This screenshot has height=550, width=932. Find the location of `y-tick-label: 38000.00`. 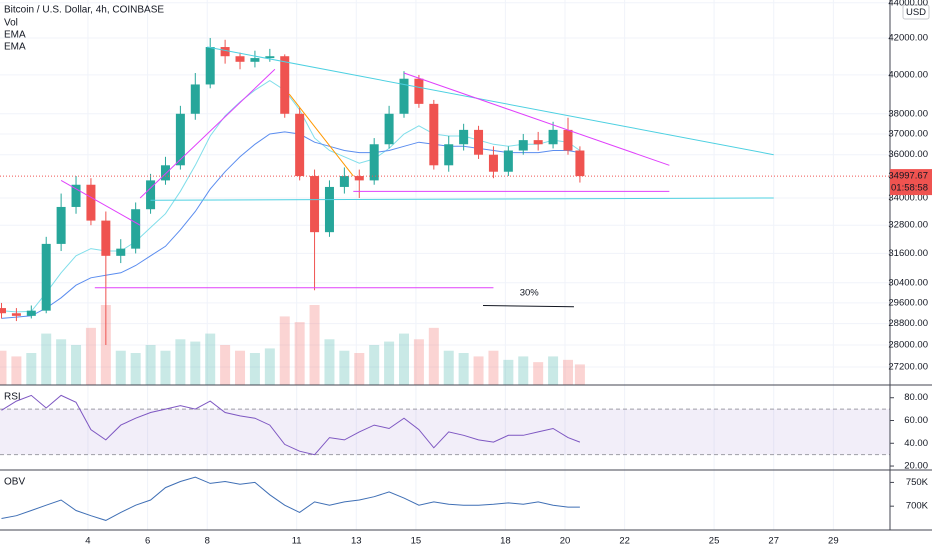

y-tick-label: 38000.00 is located at coordinates (908, 113).